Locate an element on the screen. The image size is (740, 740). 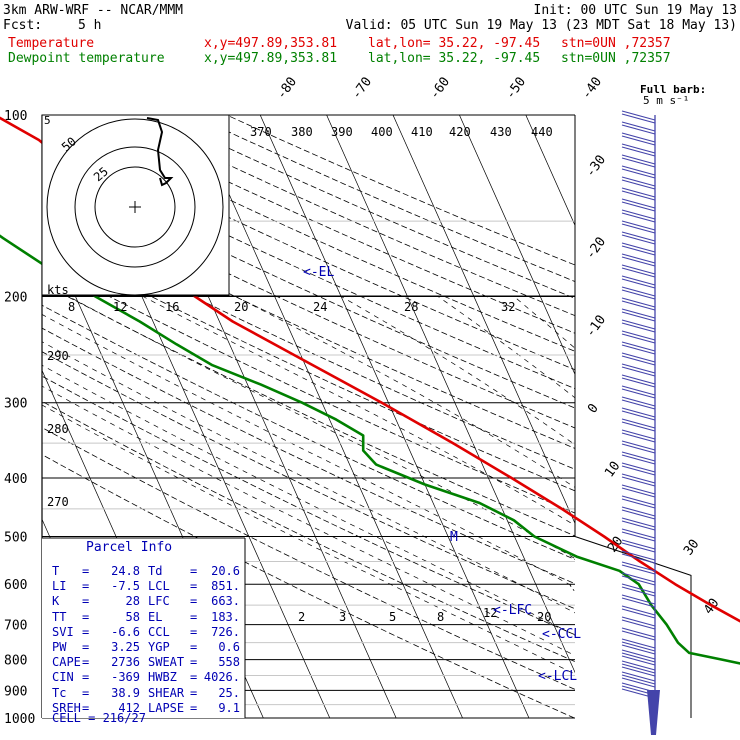
parcel-value: -7.5 is located at coordinates (125, 586).